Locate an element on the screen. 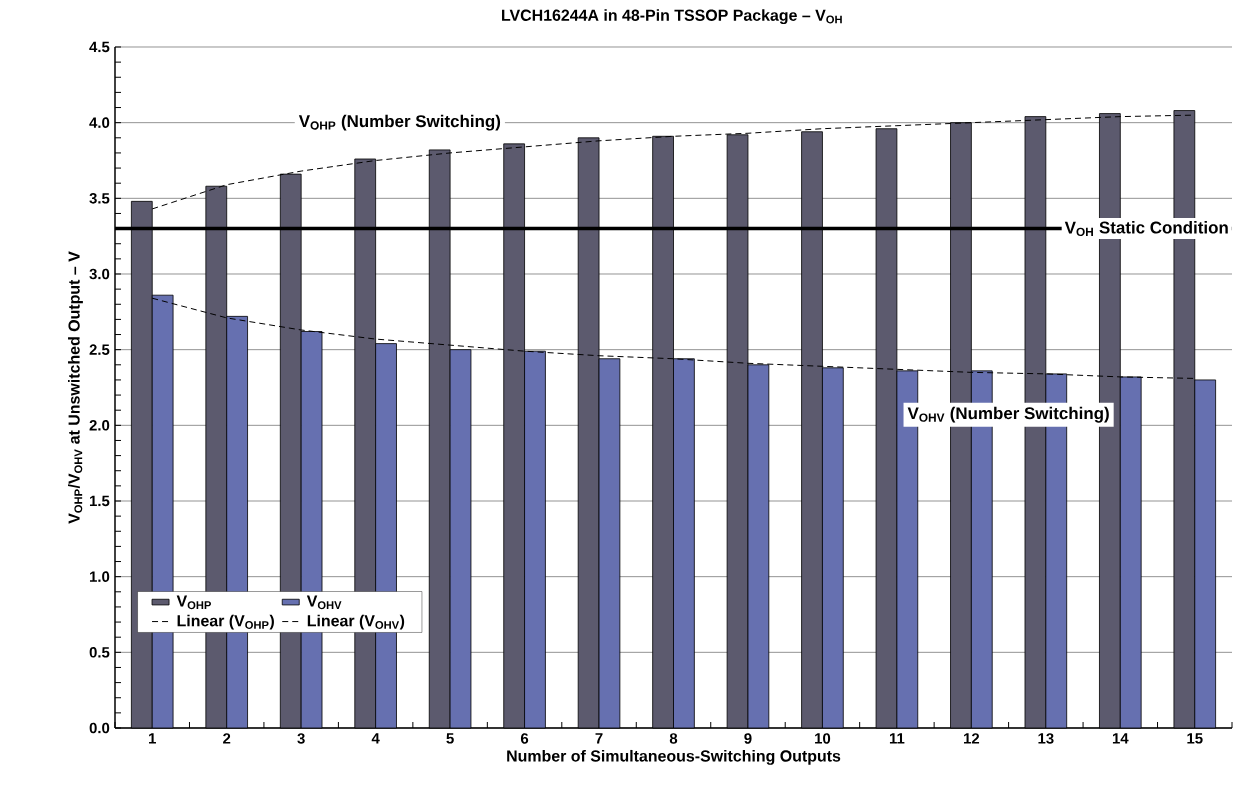 The image size is (1241, 792). x-tick-label: 1 is located at coordinates (152, 738).